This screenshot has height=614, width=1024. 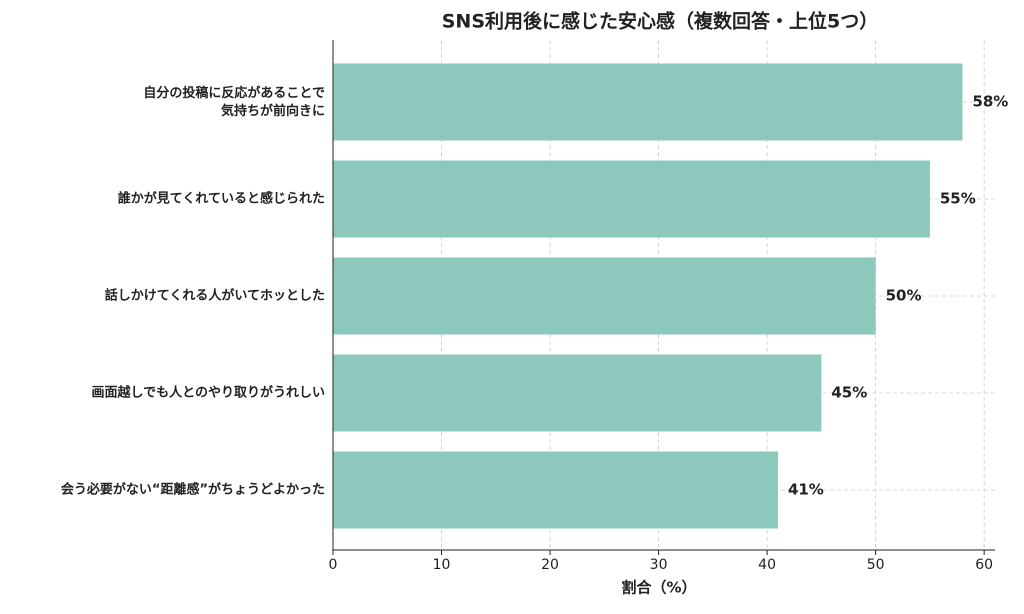 I want to click on y-tick-label: 自分の投稿に反応があることで気持ちが前向きに, so click(x=234, y=102).